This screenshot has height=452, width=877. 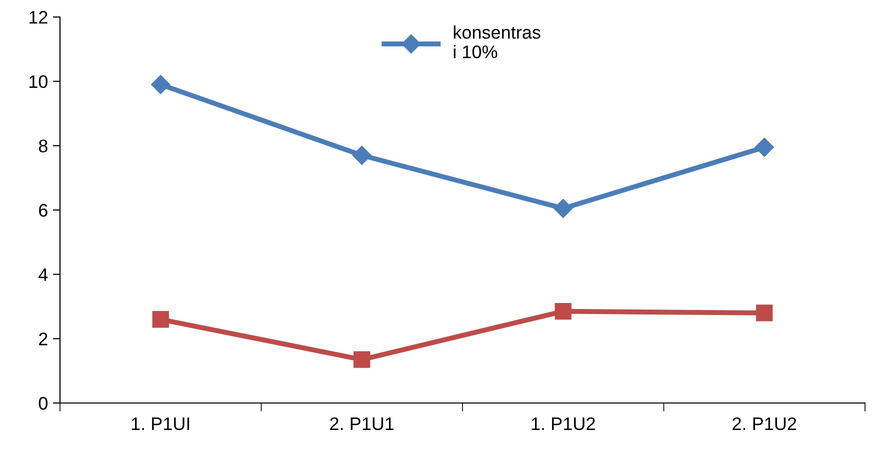 What do you see at coordinates (43, 403) in the screenshot?
I see `y-tick-label: 0` at bounding box center [43, 403].